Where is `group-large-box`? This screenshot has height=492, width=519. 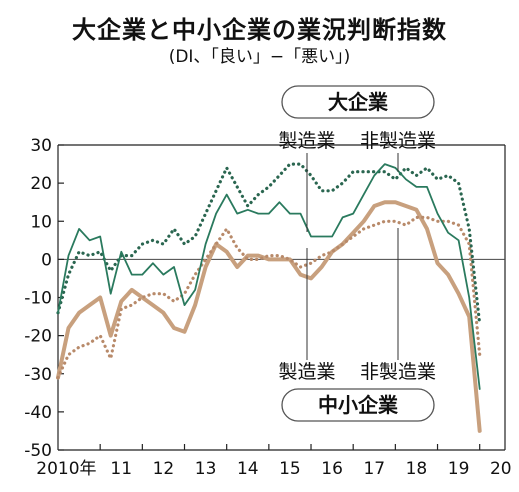 group-large-box is located at coordinates (358, 102).